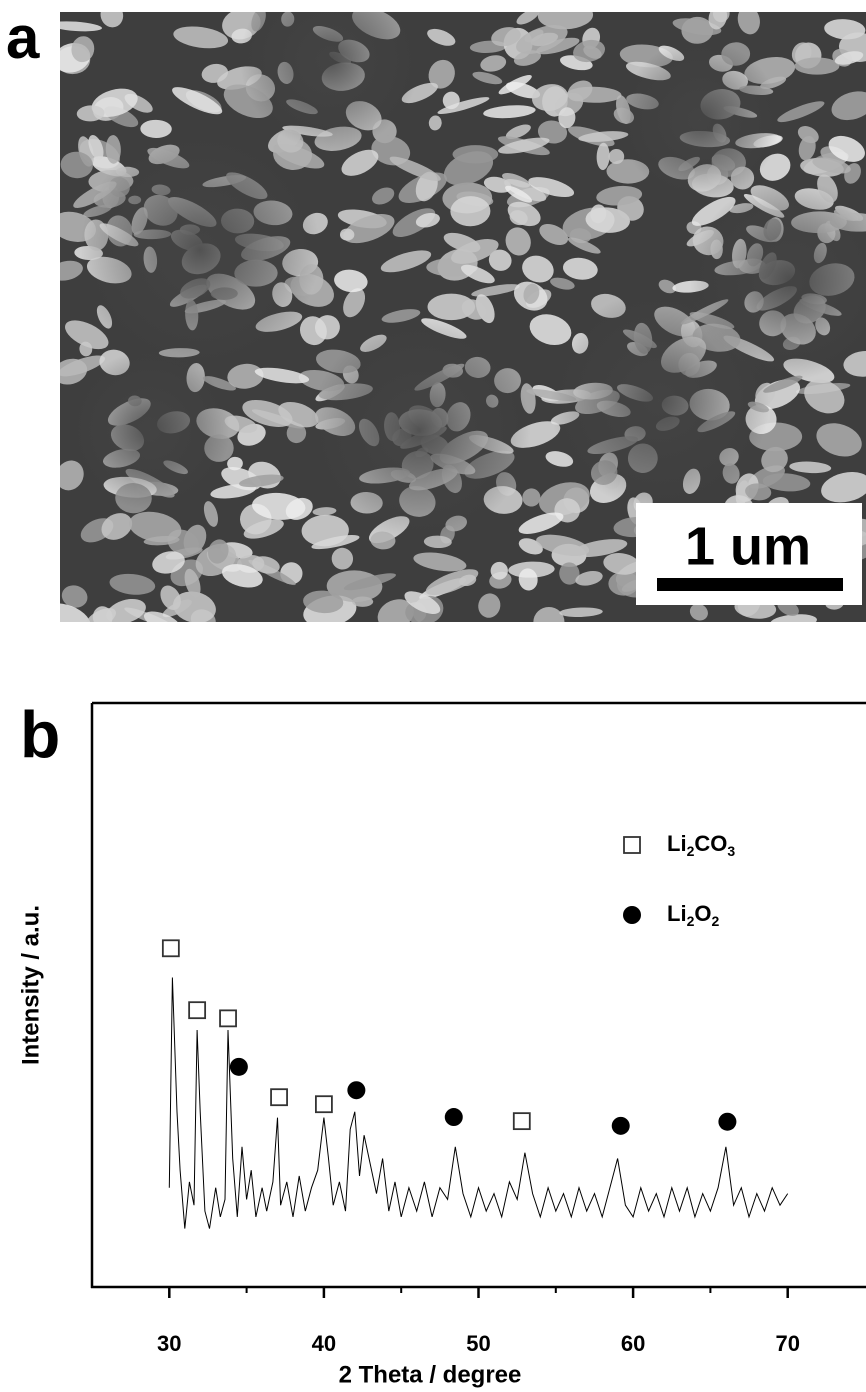 Image resolution: width=866 pixels, height=1392 pixels. I want to click on marker-circle, so click(238, 1066).